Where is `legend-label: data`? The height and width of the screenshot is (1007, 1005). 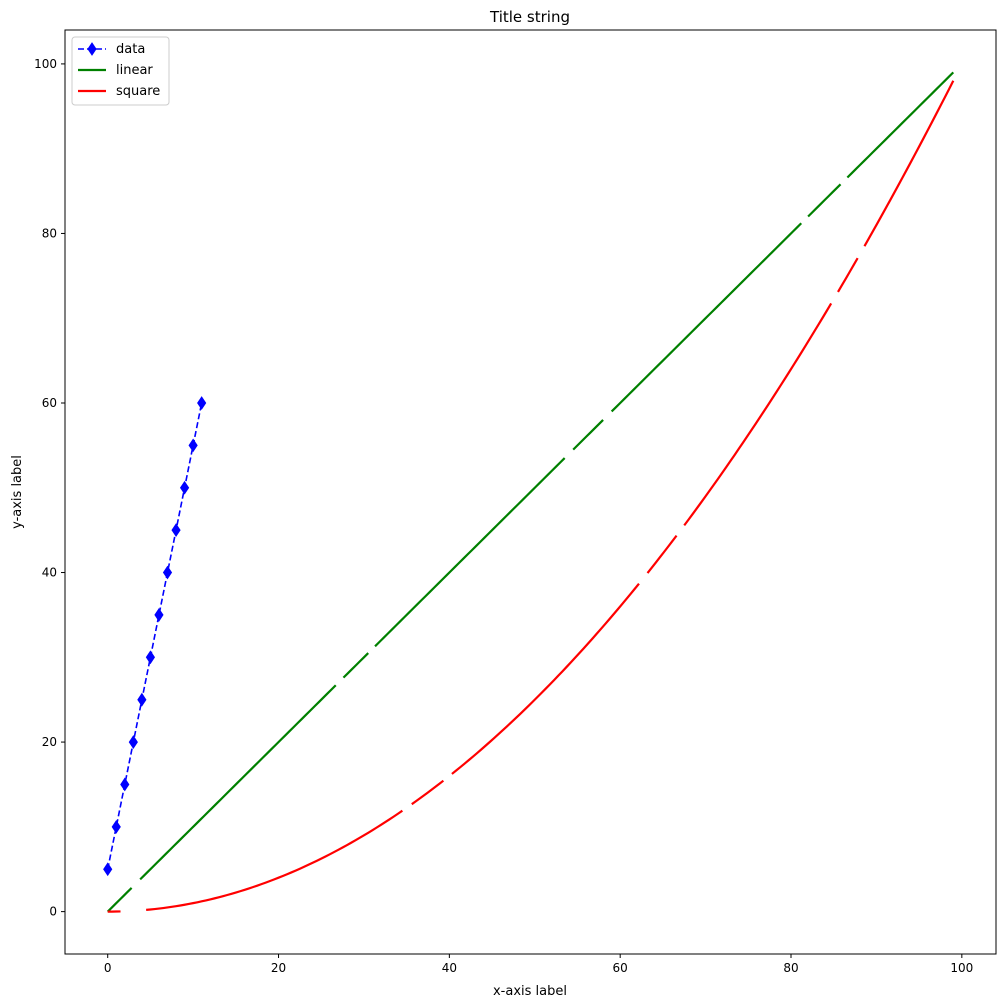 legend-label: data is located at coordinates (130, 49).